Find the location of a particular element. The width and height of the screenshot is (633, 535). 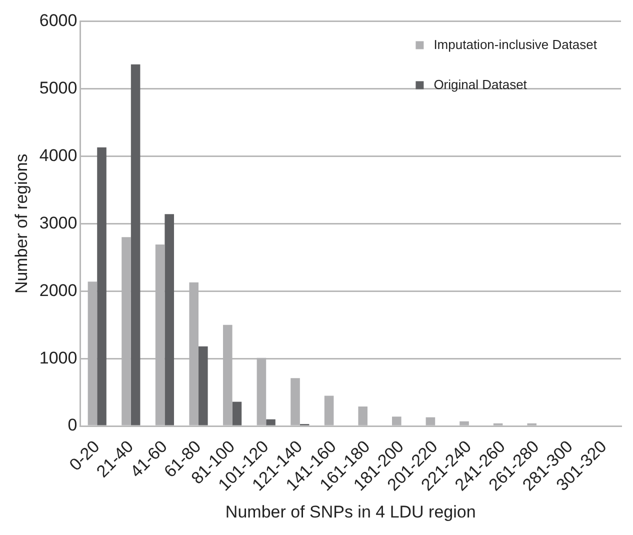

y-tick-label: 4000 is located at coordinates (58, 155).